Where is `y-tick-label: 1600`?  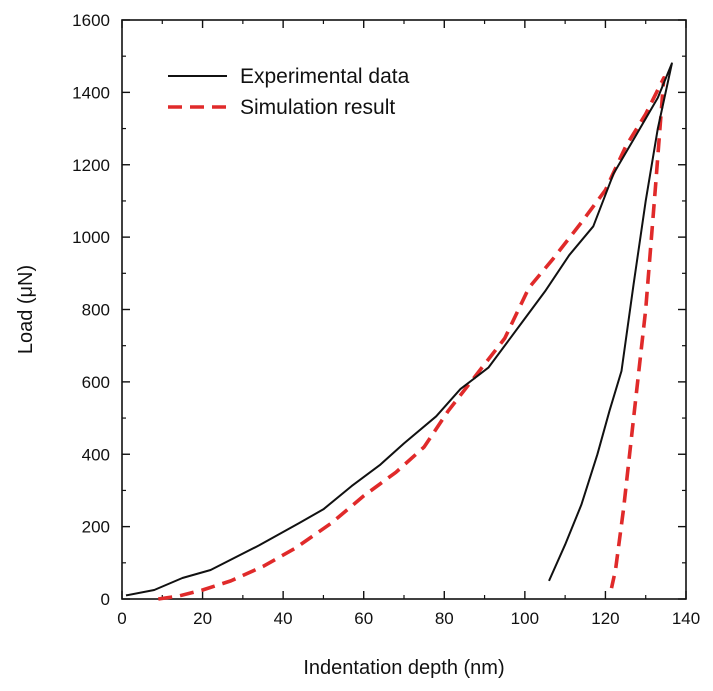 y-tick-label: 1600 is located at coordinates (91, 20).